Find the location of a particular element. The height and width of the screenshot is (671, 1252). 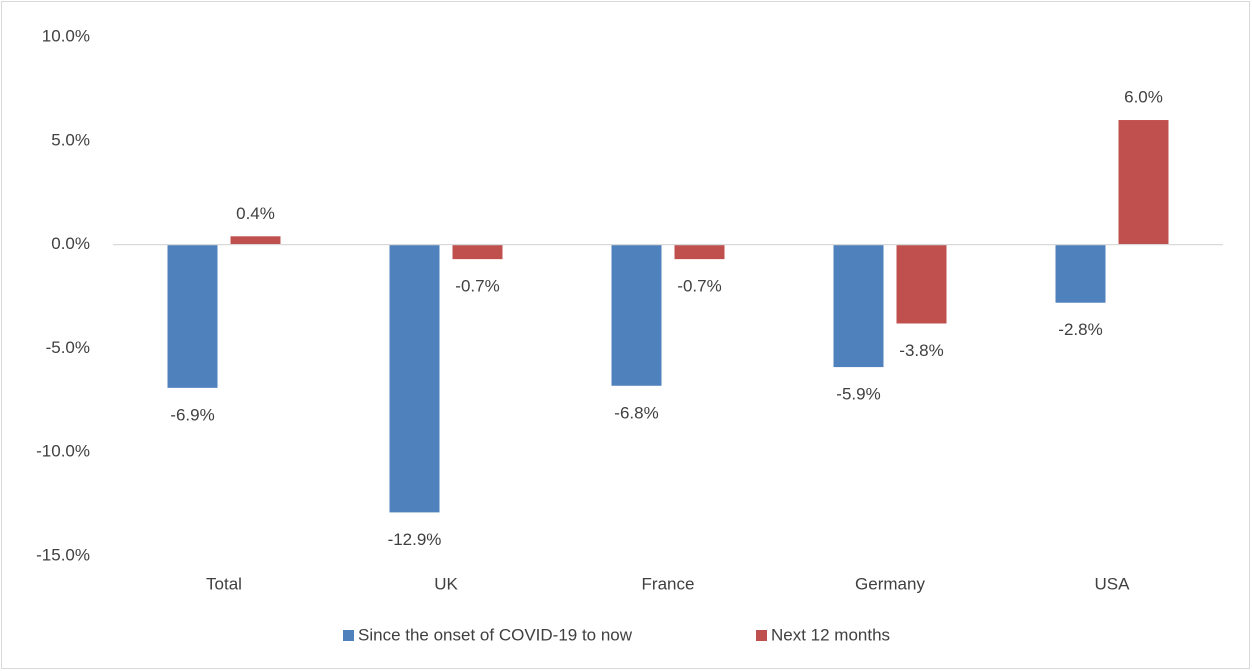

data-label: -2.8% is located at coordinates (1080, 329).